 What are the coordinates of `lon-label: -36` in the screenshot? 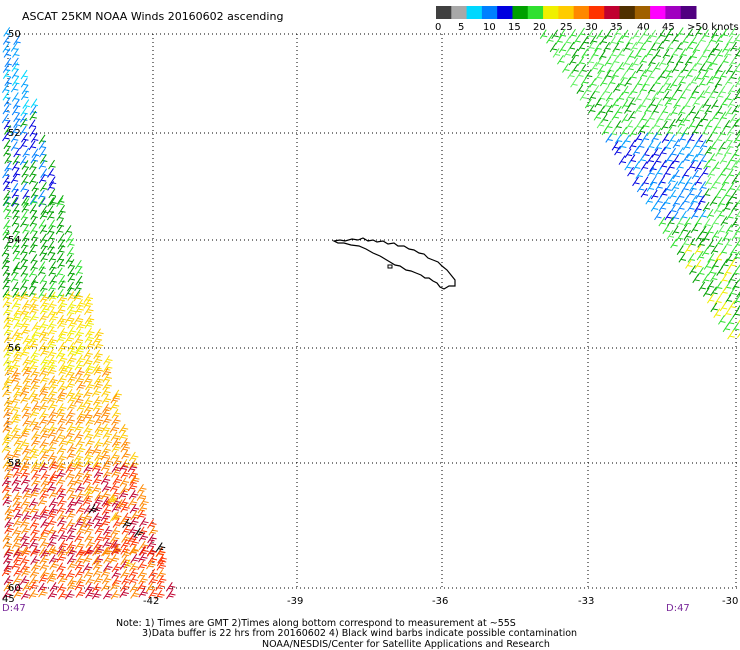 It's located at (440, 601).